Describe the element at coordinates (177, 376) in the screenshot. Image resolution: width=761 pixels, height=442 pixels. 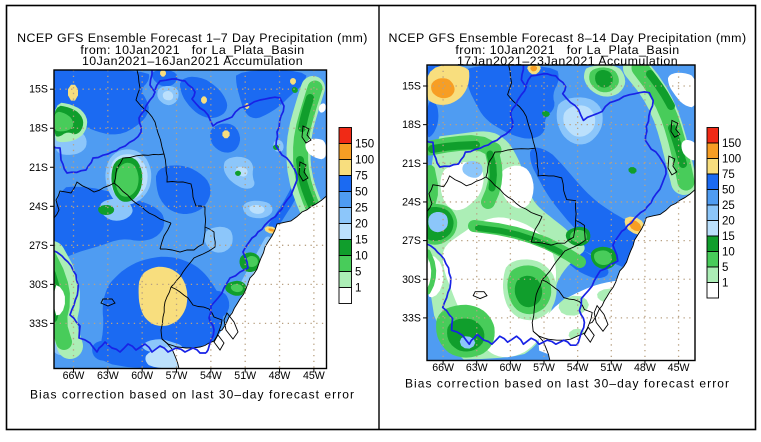
I see `lon-label: 57W` at that location.